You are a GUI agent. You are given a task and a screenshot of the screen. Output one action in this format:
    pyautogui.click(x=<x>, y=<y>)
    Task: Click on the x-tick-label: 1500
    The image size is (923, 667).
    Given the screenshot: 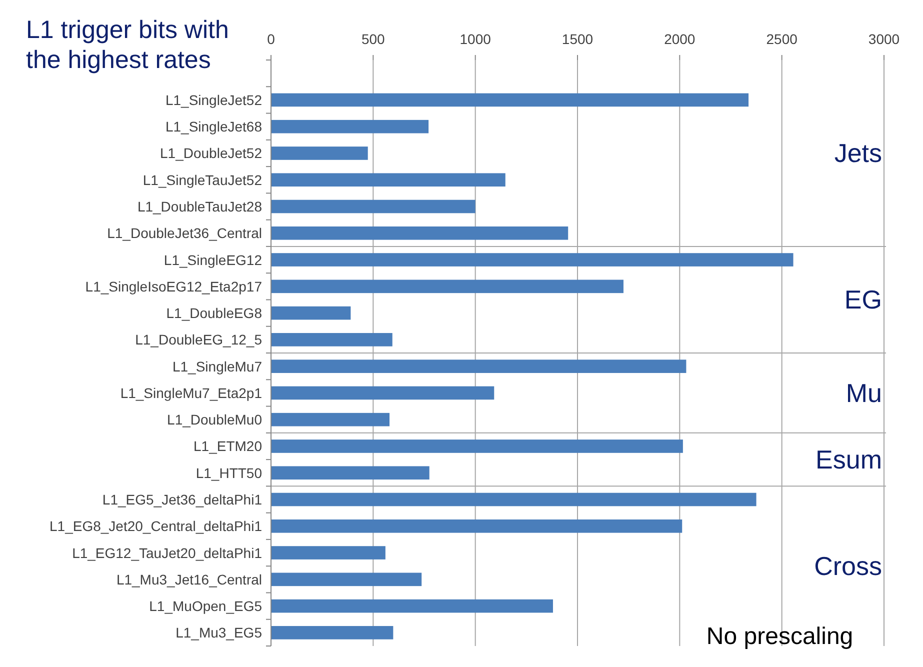 What is the action you would take?
    pyautogui.click(x=578, y=39)
    